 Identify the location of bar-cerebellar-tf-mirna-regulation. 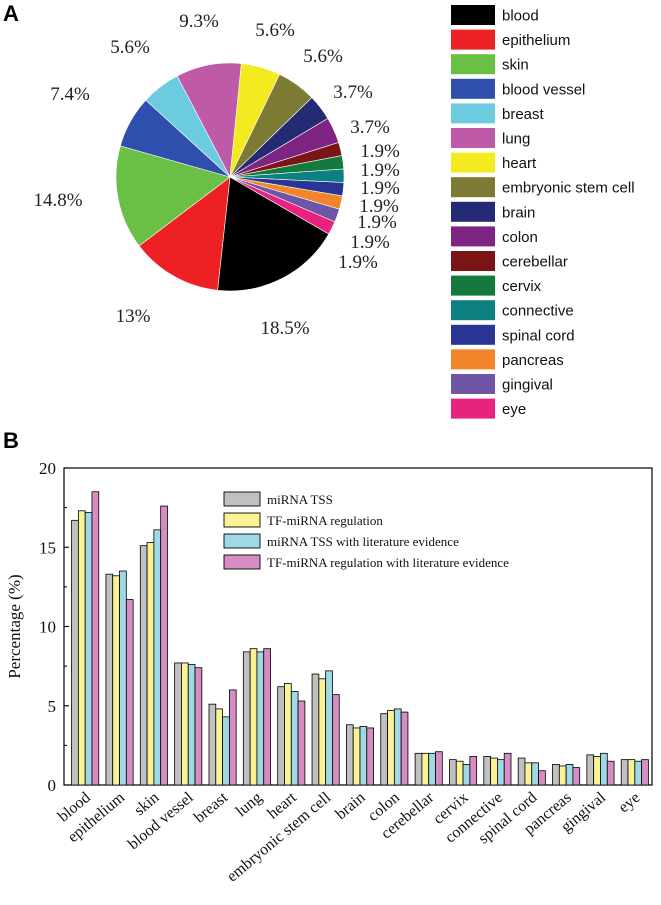
(425, 769).